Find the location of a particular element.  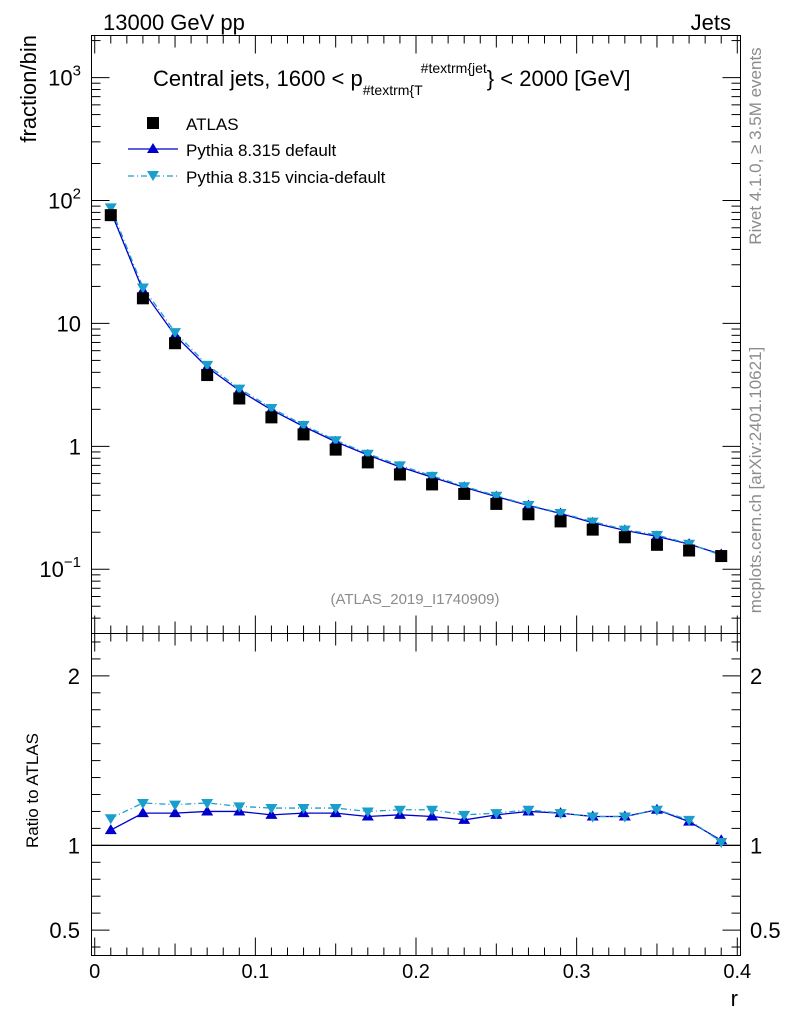

header-process-label: Jets is located at coordinates (711, 22).